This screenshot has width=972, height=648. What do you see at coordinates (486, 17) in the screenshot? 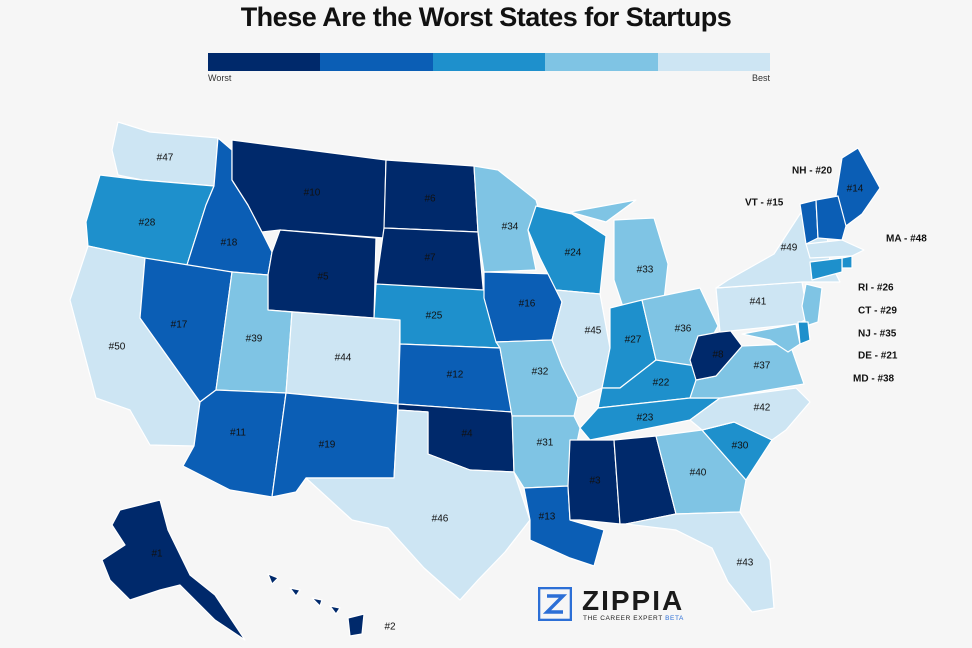
I see `map-title: These Are the Worst States for Startups` at bounding box center [486, 17].